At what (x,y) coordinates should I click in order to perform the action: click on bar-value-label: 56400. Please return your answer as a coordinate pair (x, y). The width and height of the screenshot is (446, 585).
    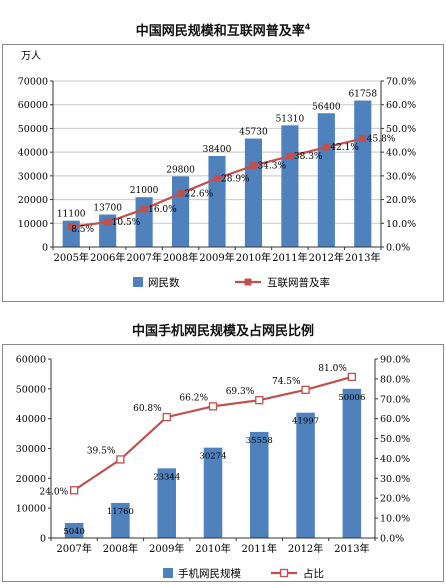
    Looking at the image, I should click on (326, 107).